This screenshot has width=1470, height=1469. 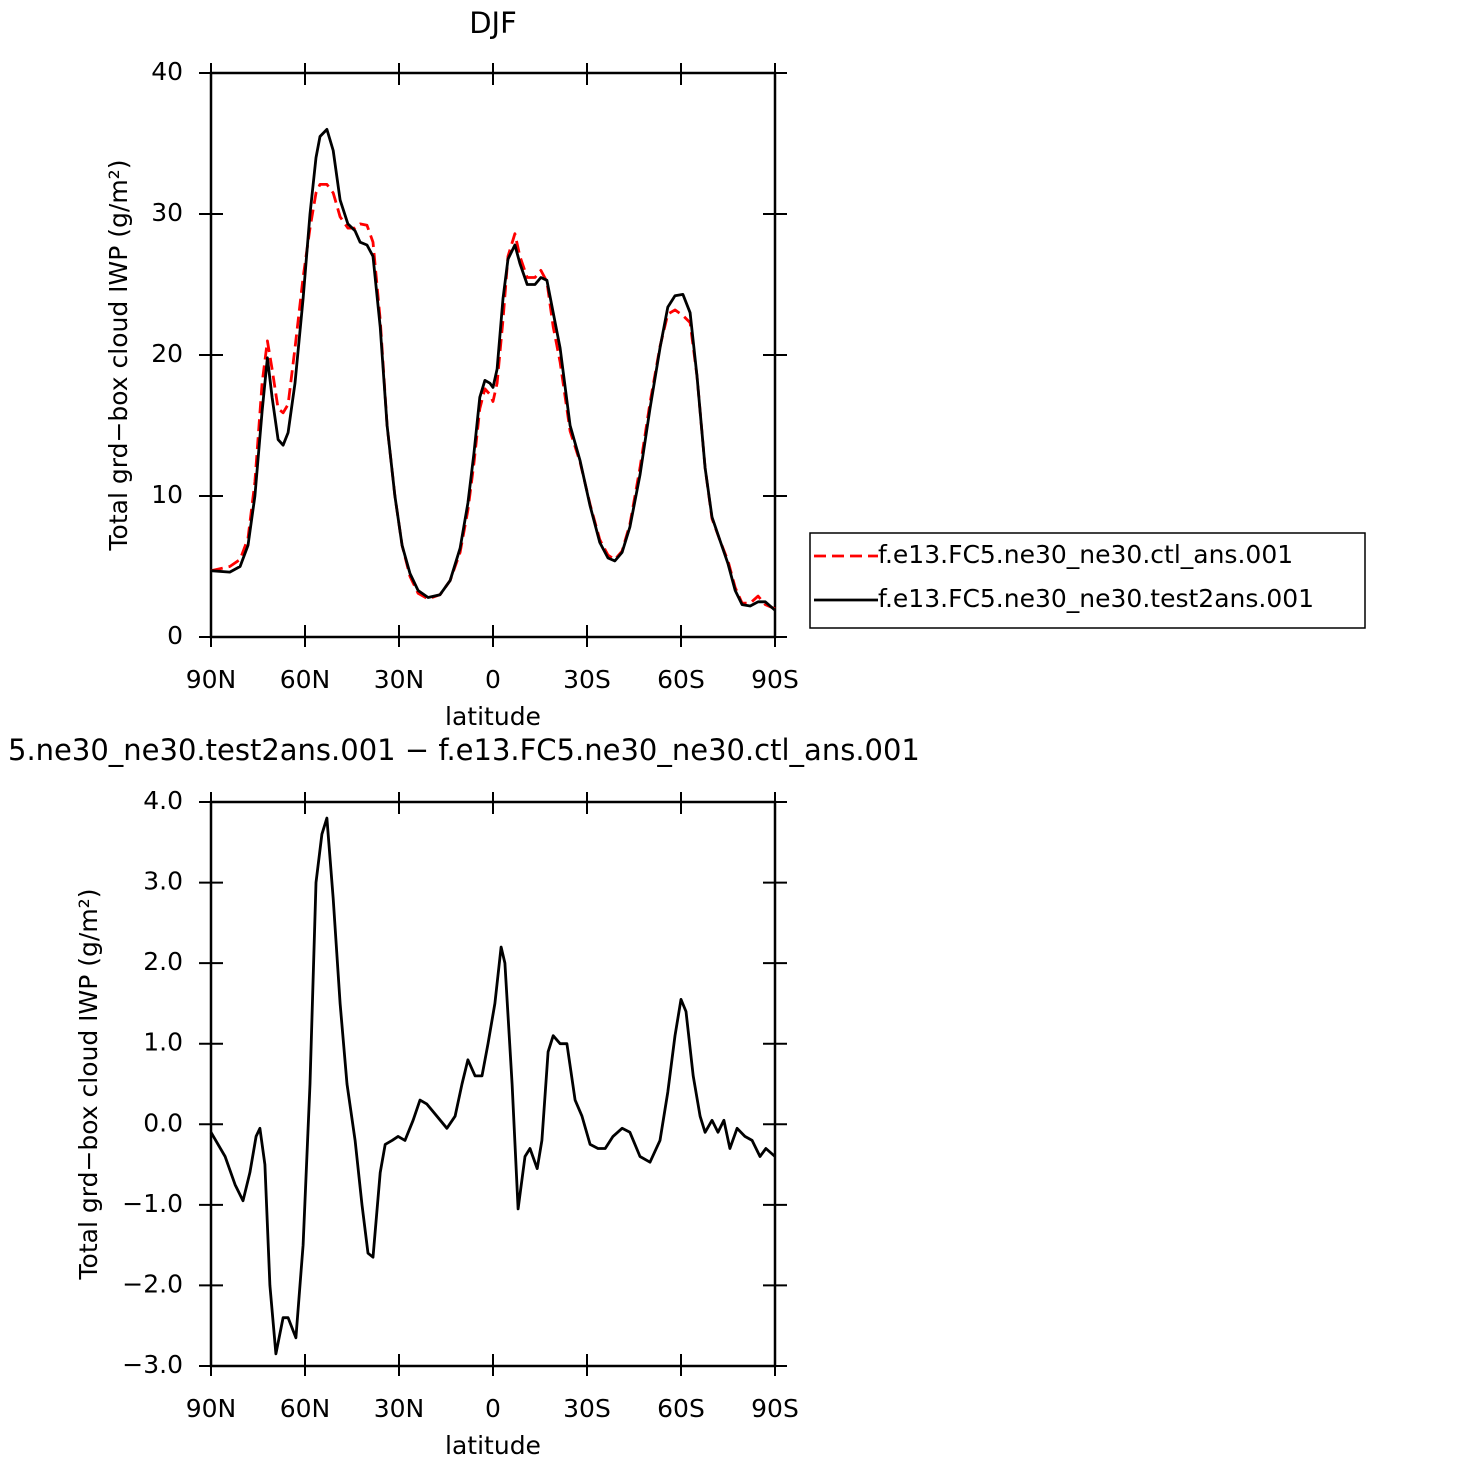 What do you see at coordinates (152, 1203) in the screenshot?
I see `y-tick-label: −1.0` at bounding box center [152, 1203].